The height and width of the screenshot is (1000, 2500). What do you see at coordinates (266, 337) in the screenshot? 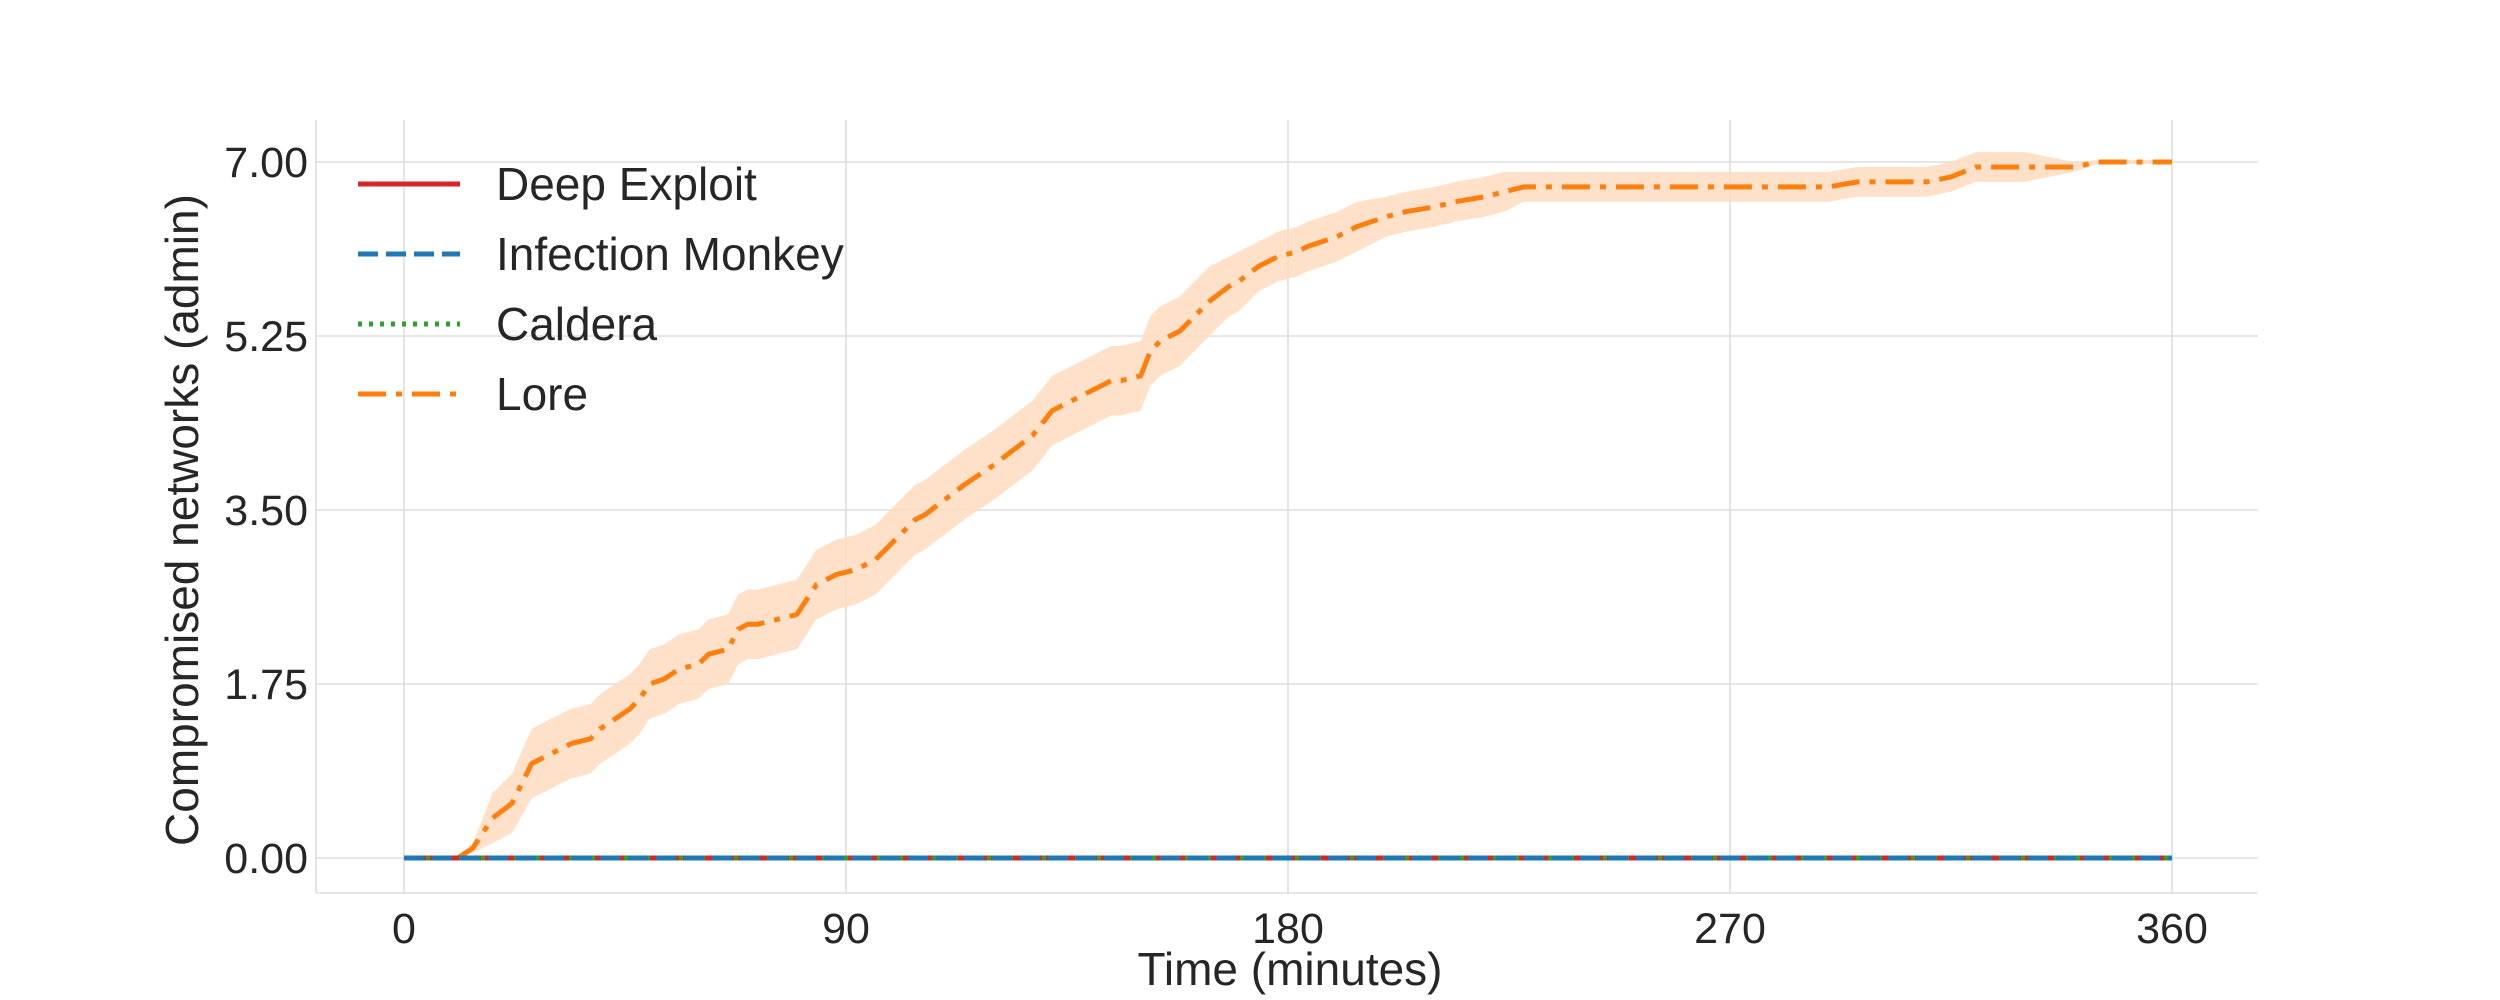
I see `y-tick-label-3: 5.25` at bounding box center [266, 337].